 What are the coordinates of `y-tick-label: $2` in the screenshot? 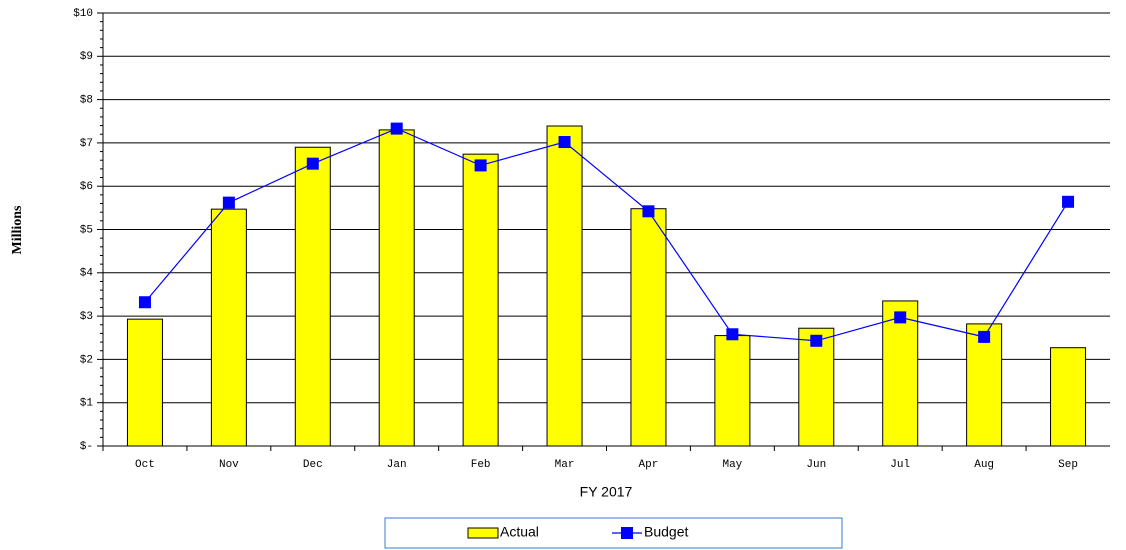 It's located at (86, 360).